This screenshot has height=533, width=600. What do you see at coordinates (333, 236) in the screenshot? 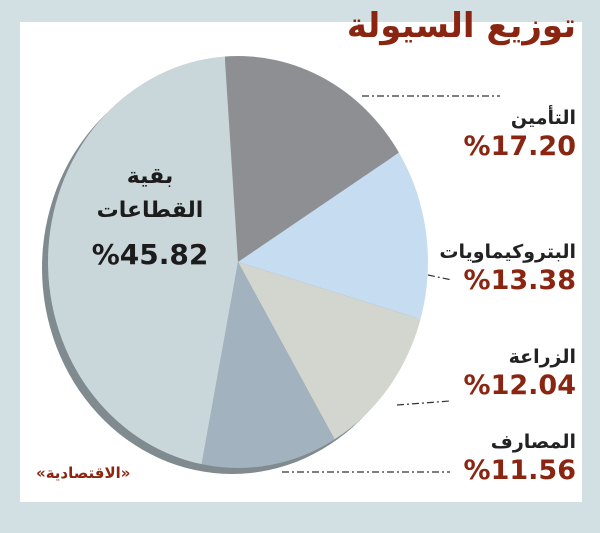
I see `slice-petrochemicals` at bounding box center [333, 236].